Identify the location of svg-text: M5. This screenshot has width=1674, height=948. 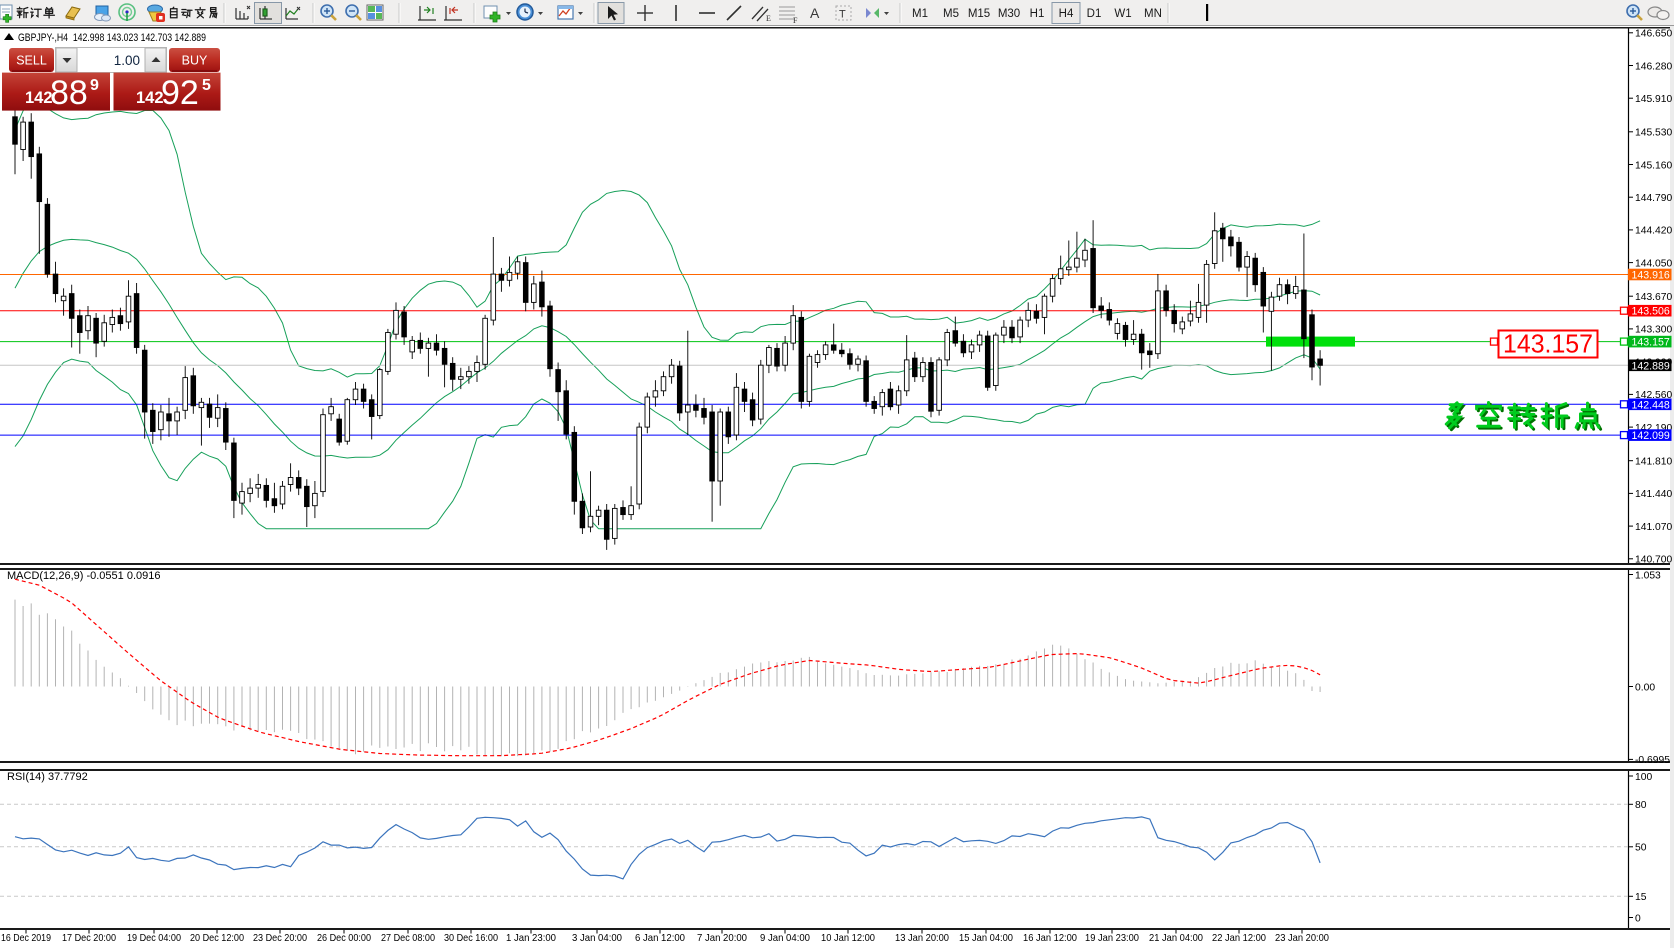
(951, 14).